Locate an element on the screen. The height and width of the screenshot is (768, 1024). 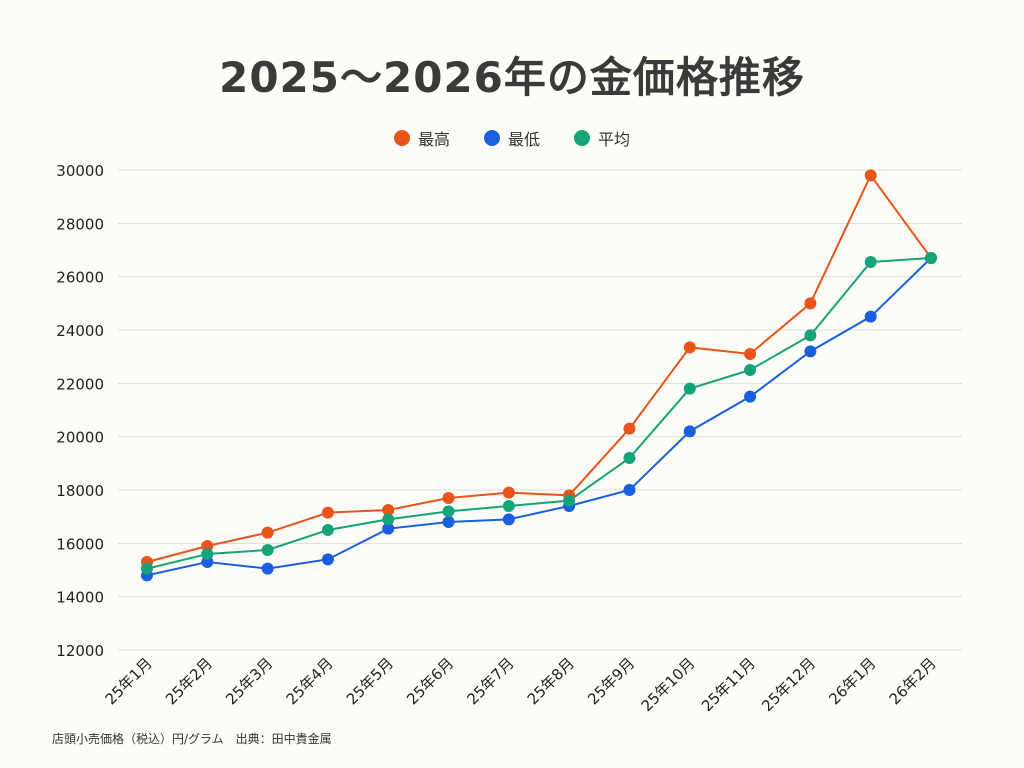
legend-item-avg: 平均 is located at coordinates (602, 138).